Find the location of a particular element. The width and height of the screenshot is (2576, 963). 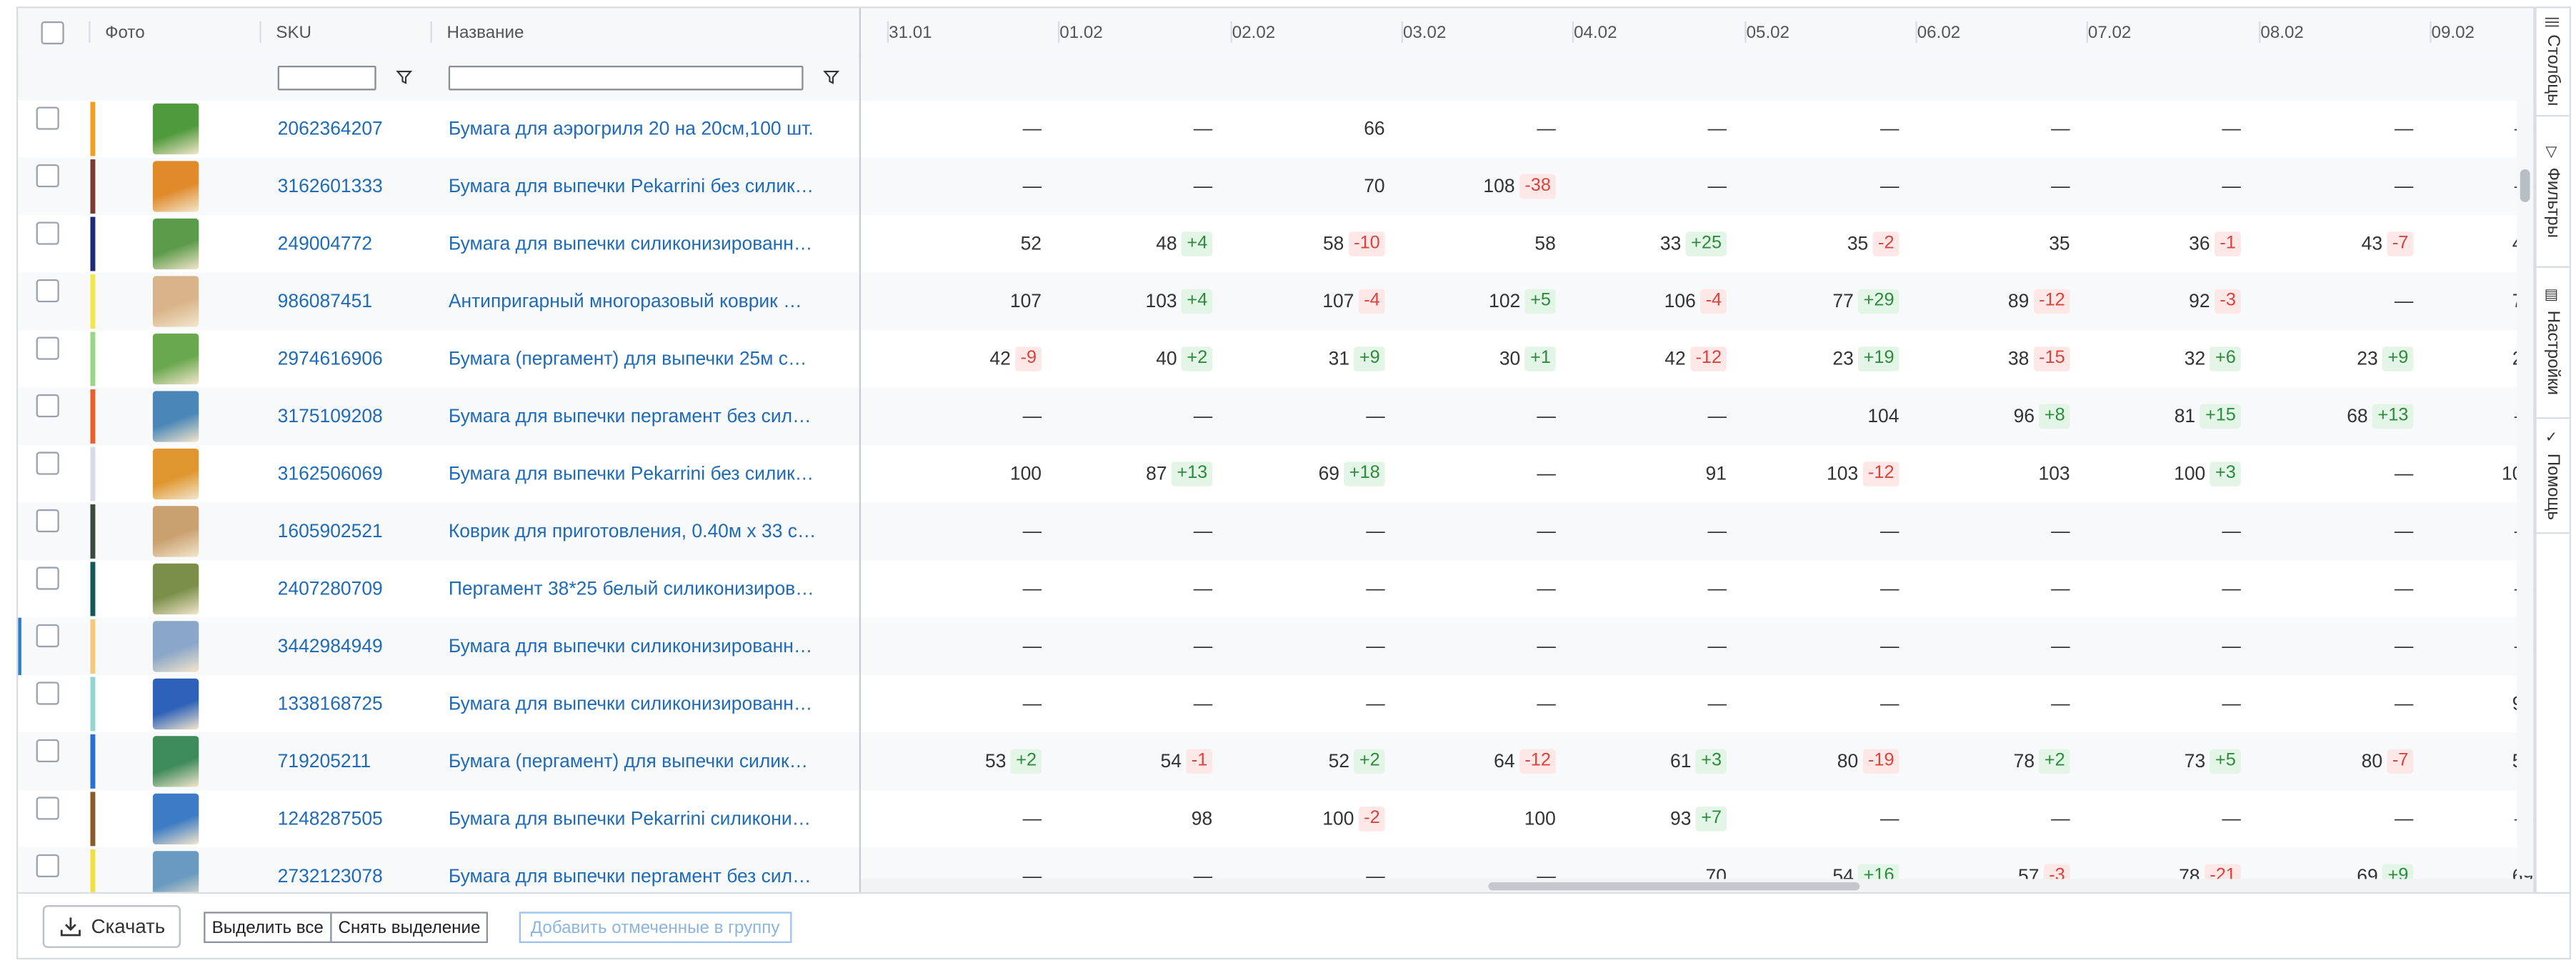

header-date: 31.01 is located at coordinates (974, 32).